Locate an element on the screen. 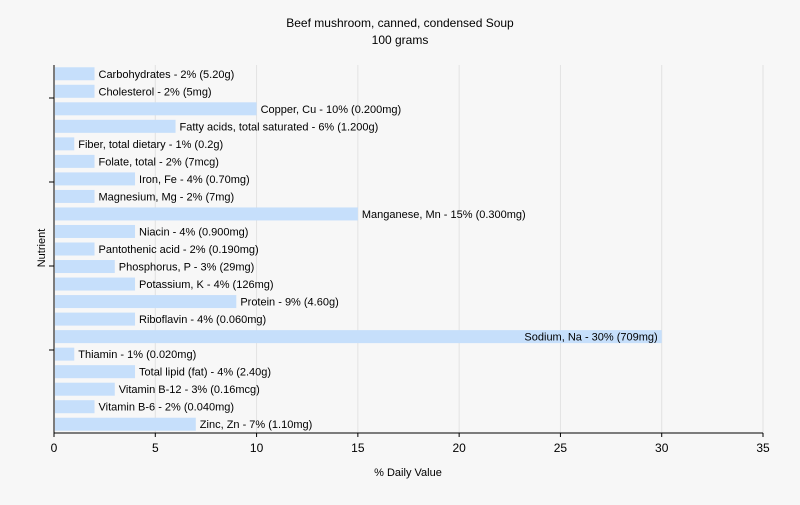 The width and height of the screenshot is (800, 505). bar-data-label: Sodium, Na - 30% (709mg) is located at coordinates (590, 338).